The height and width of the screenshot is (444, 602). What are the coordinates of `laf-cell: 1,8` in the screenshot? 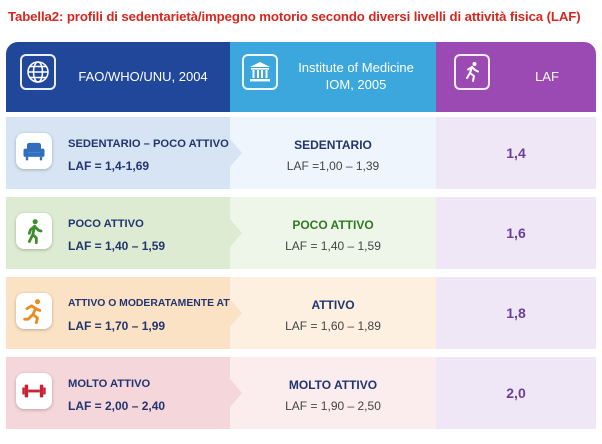 It's located at (516, 313).